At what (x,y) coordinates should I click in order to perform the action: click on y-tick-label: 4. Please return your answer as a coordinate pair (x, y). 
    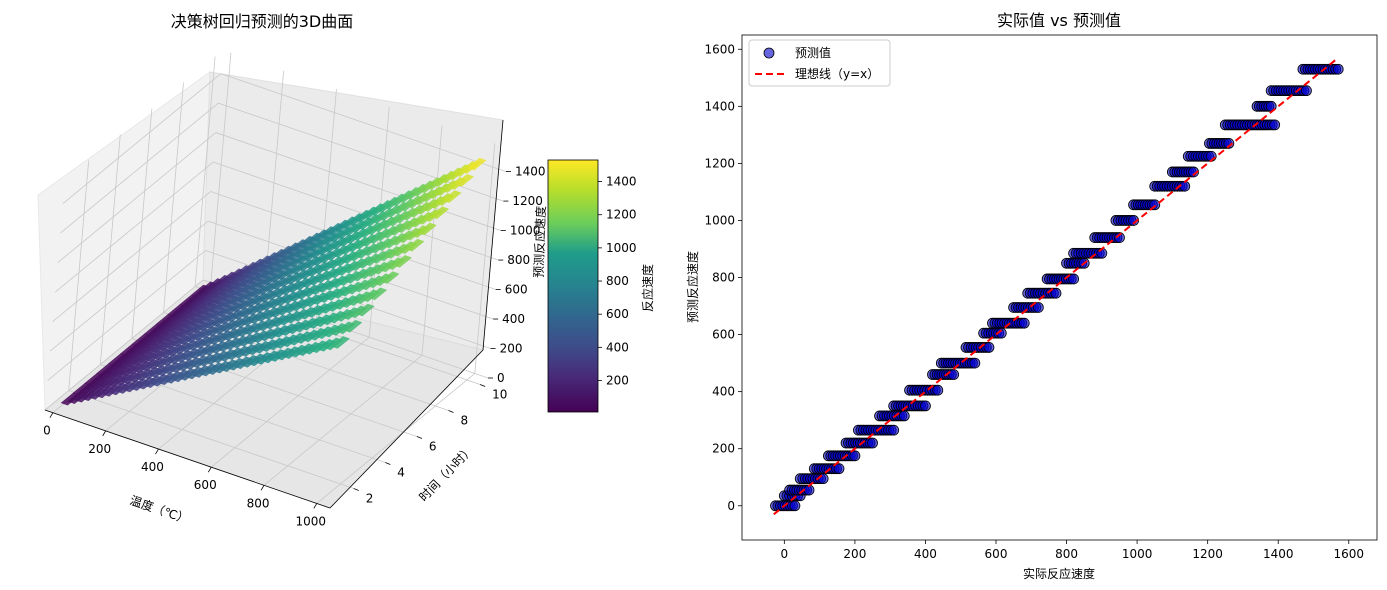
    Looking at the image, I should click on (401, 473).